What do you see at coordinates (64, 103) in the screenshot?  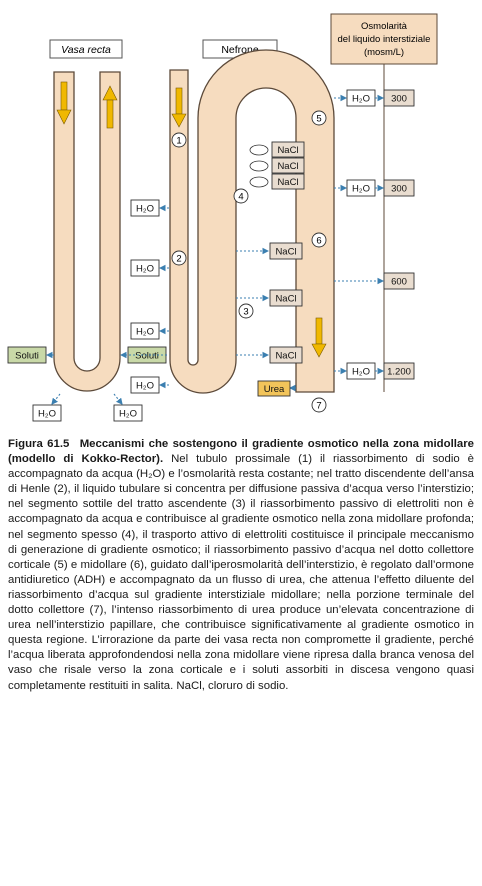 I see `vasa-recta-down-arrow` at bounding box center [64, 103].